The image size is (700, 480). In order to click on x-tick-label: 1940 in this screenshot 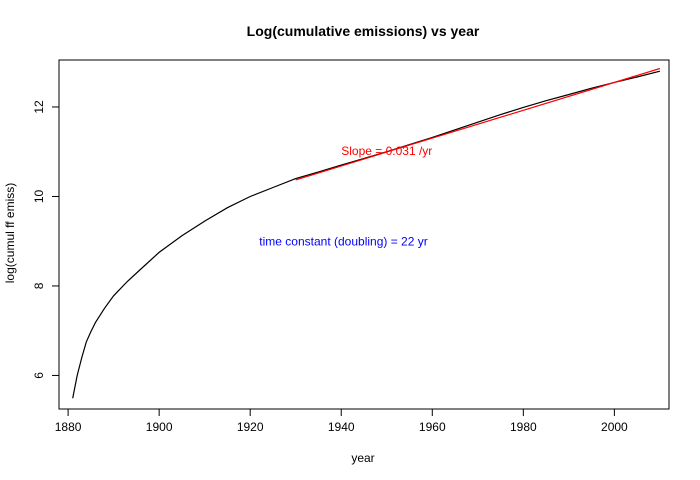, I will do `click(341, 427)`.